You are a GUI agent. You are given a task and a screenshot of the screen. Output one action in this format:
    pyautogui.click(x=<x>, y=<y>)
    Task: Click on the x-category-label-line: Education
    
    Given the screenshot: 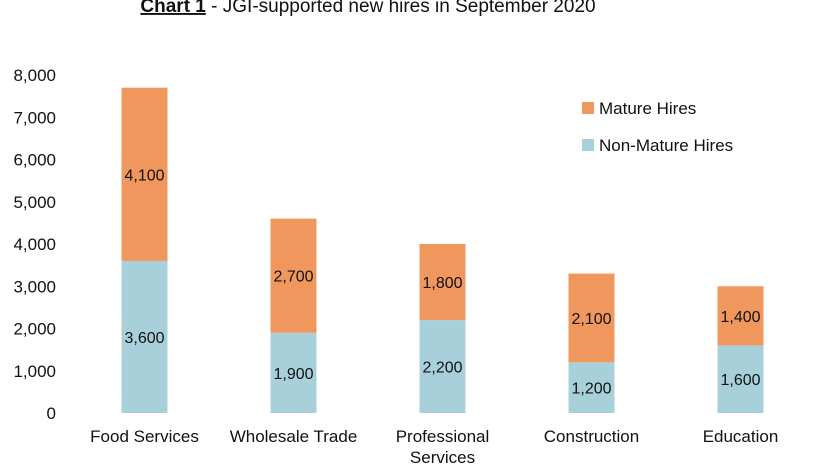 What is the action you would take?
    pyautogui.click(x=741, y=436)
    